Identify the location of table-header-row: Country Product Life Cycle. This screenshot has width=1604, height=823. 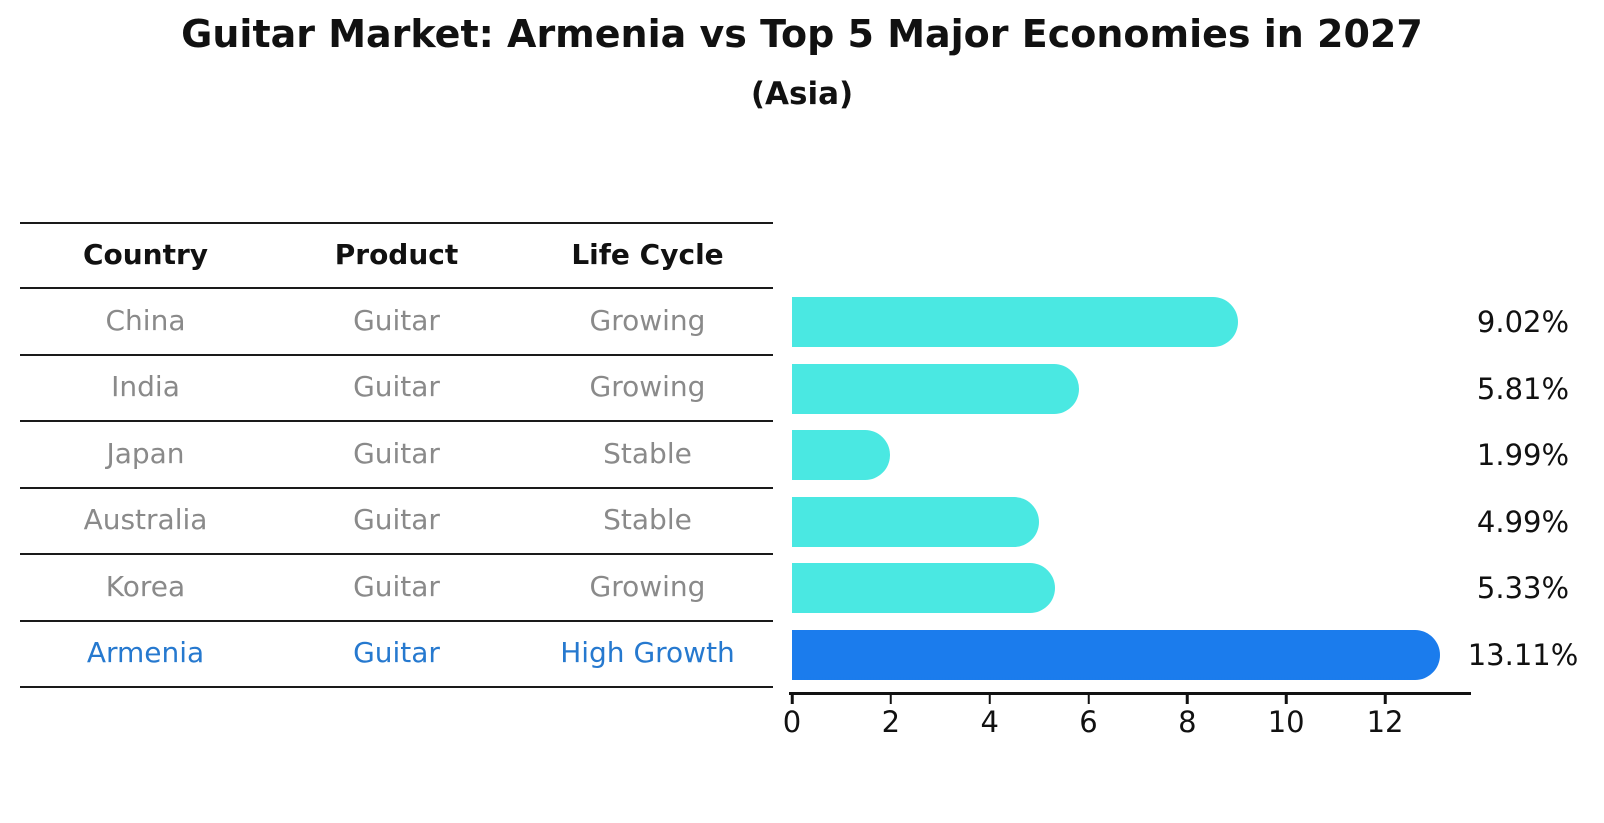
(396, 255).